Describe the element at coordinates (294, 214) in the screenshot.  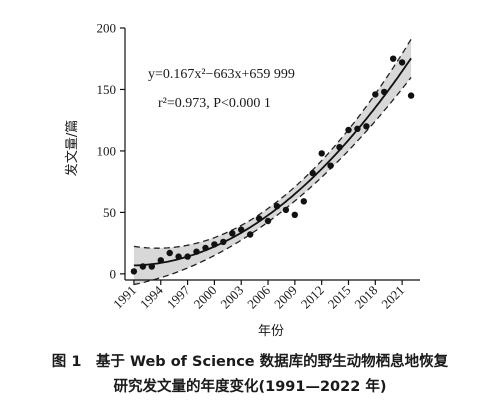
I see `data-point-2009` at that location.